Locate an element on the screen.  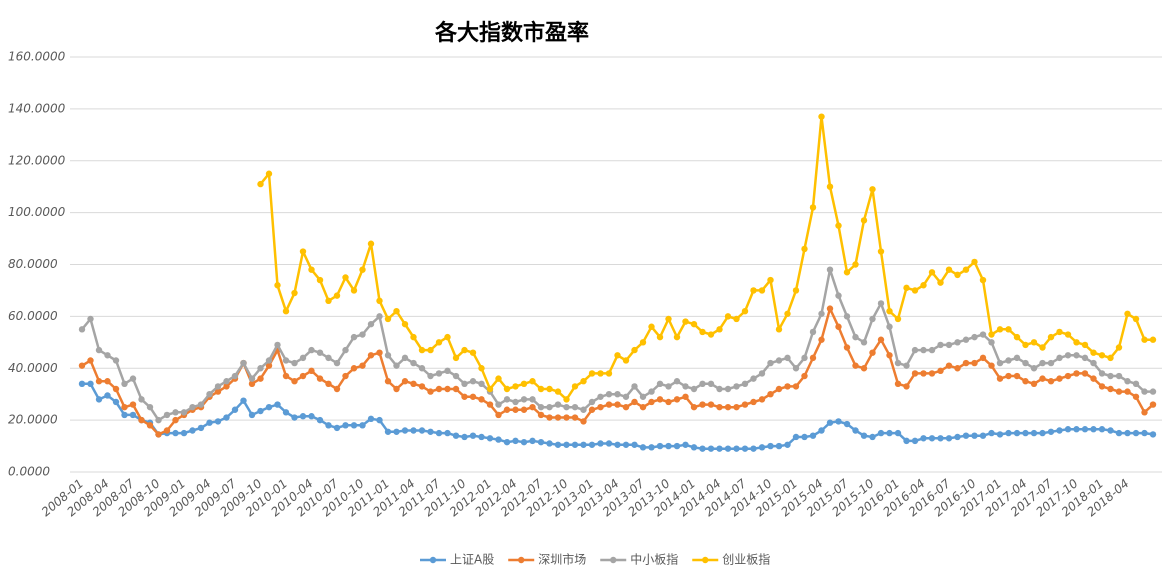
y-tick-label: 80.0000 is located at coordinates (33, 264).